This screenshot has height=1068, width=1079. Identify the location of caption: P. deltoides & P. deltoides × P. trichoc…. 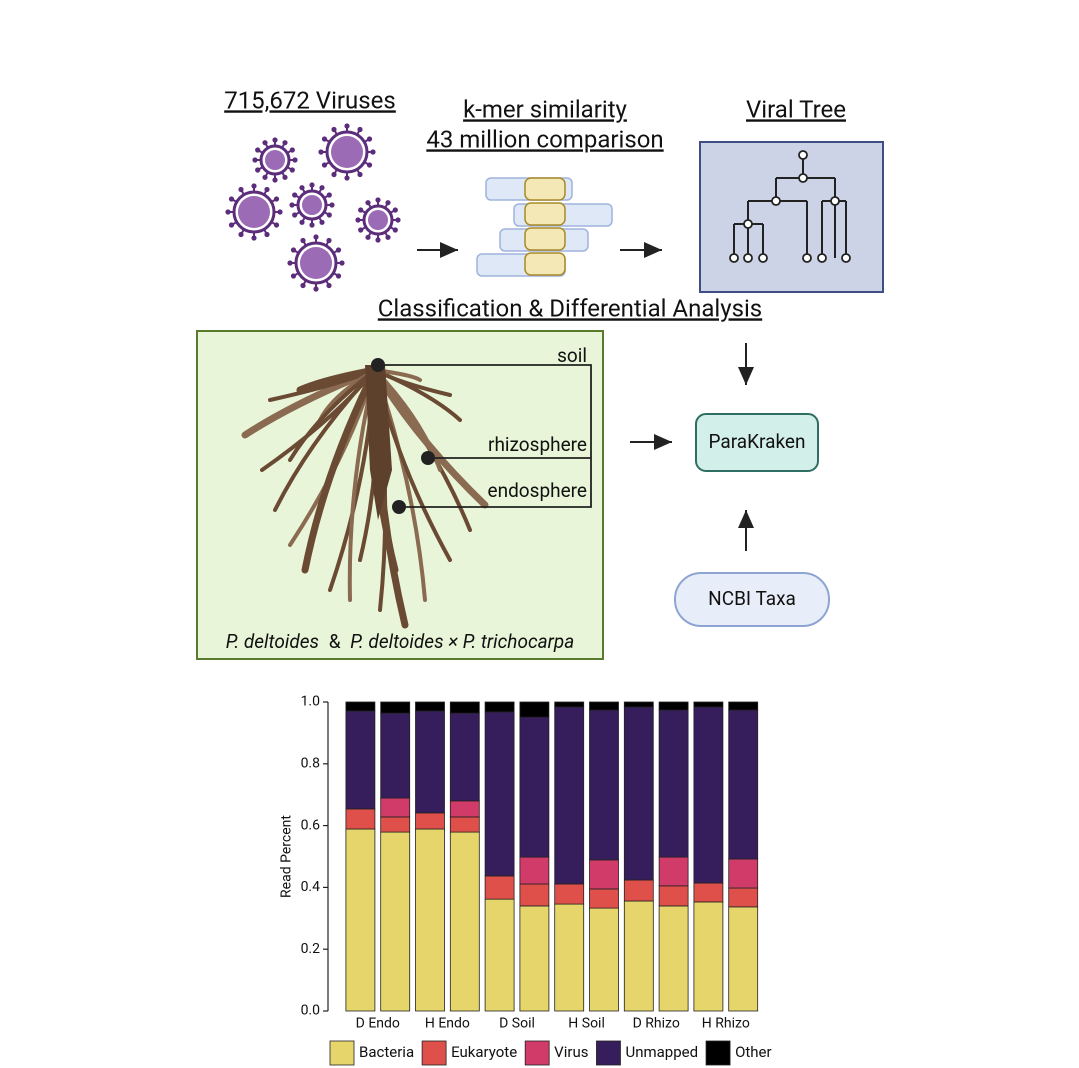
(400, 641).